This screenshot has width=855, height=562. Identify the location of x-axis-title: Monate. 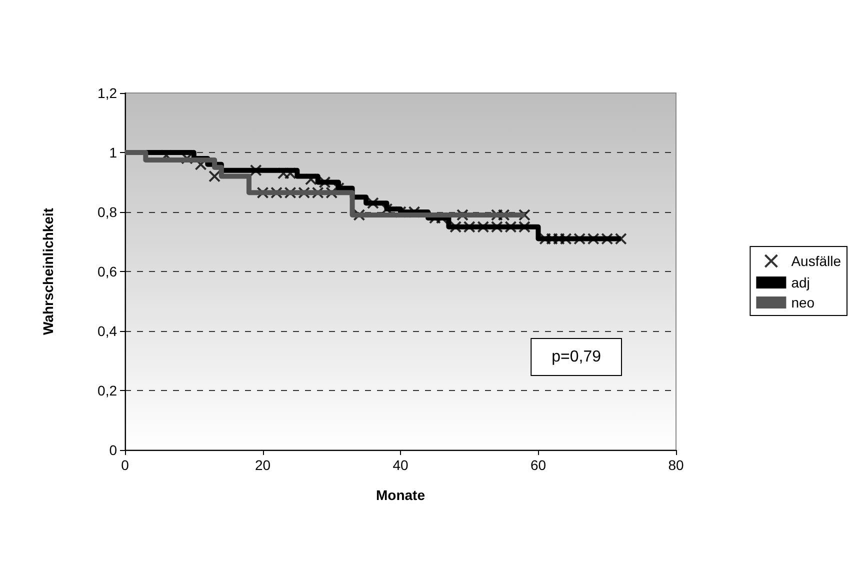
(401, 495).